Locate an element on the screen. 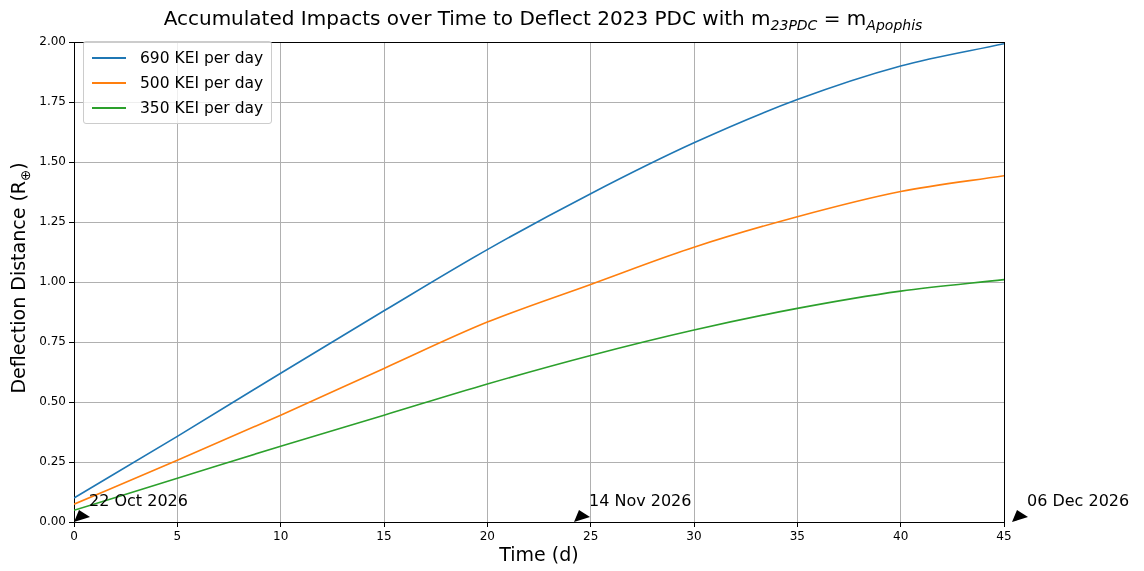  x-tick-label: 30 is located at coordinates (694, 536).